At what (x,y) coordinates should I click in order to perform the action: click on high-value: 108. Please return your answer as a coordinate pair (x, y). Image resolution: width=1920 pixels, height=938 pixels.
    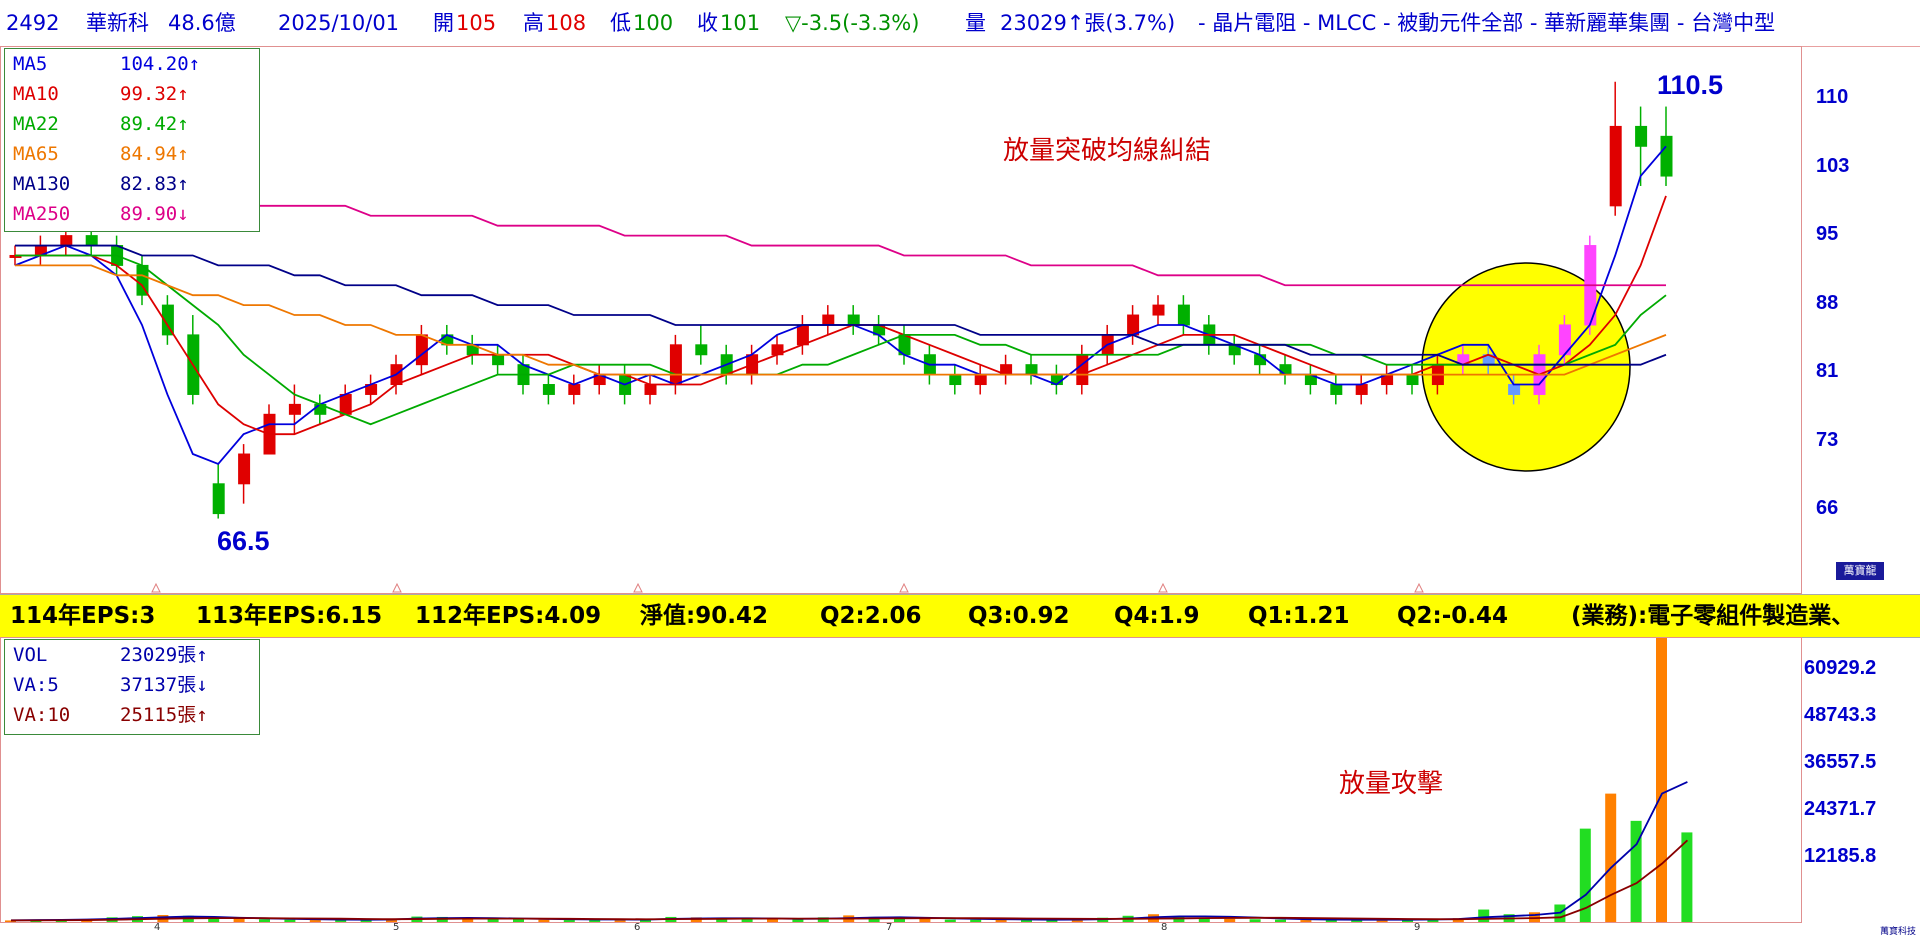
    Looking at the image, I should click on (566, 23).